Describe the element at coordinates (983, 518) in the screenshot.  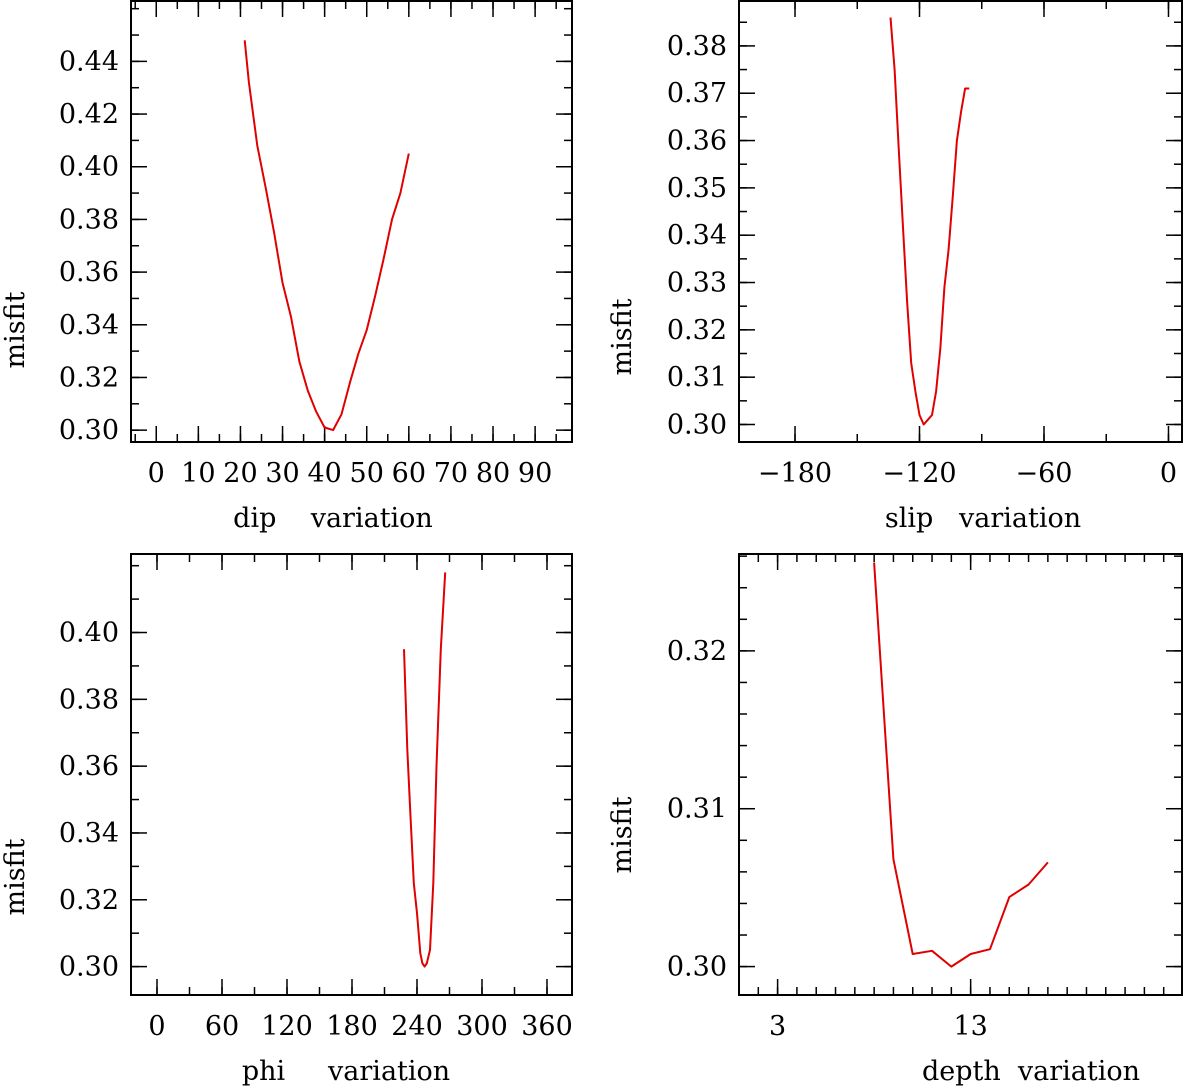
I see `x-axis-label: slip variation` at that location.